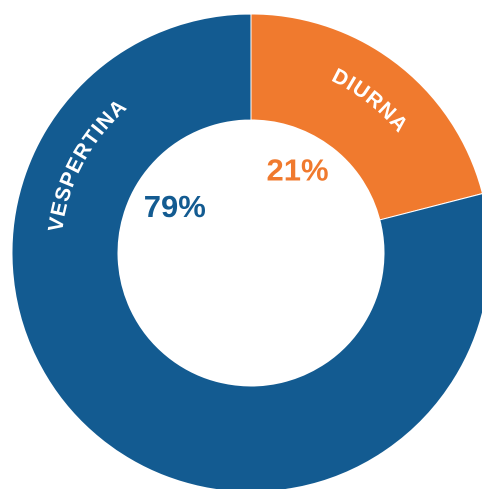 This screenshot has height=489, width=482. What do you see at coordinates (175, 206) in the screenshot?
I see `value-label: 79%` at bounding box center [175, 206].